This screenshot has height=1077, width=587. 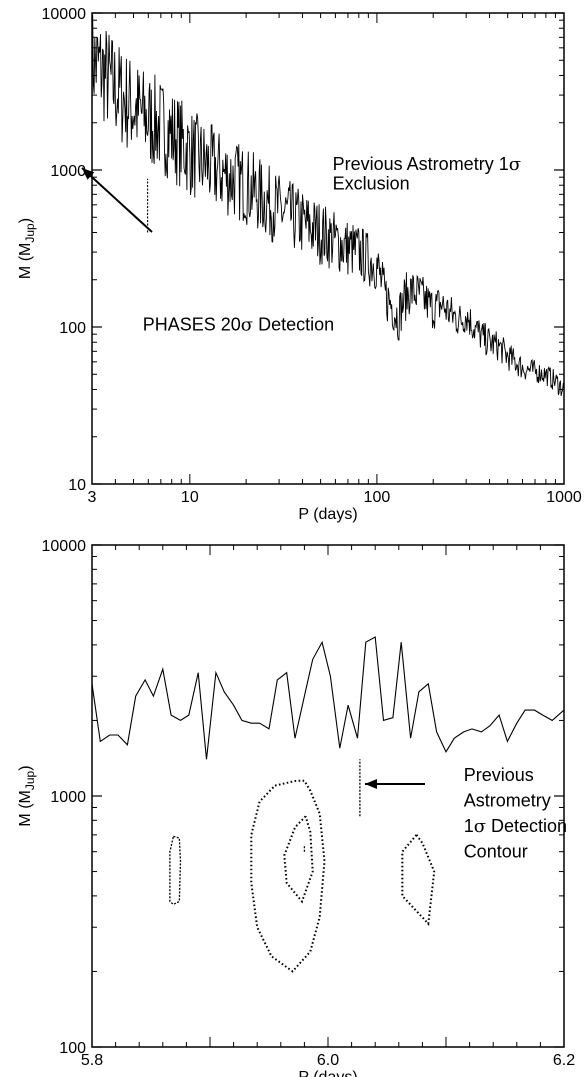 I want to click on annotation: Previous, so click(x=499, y=775).